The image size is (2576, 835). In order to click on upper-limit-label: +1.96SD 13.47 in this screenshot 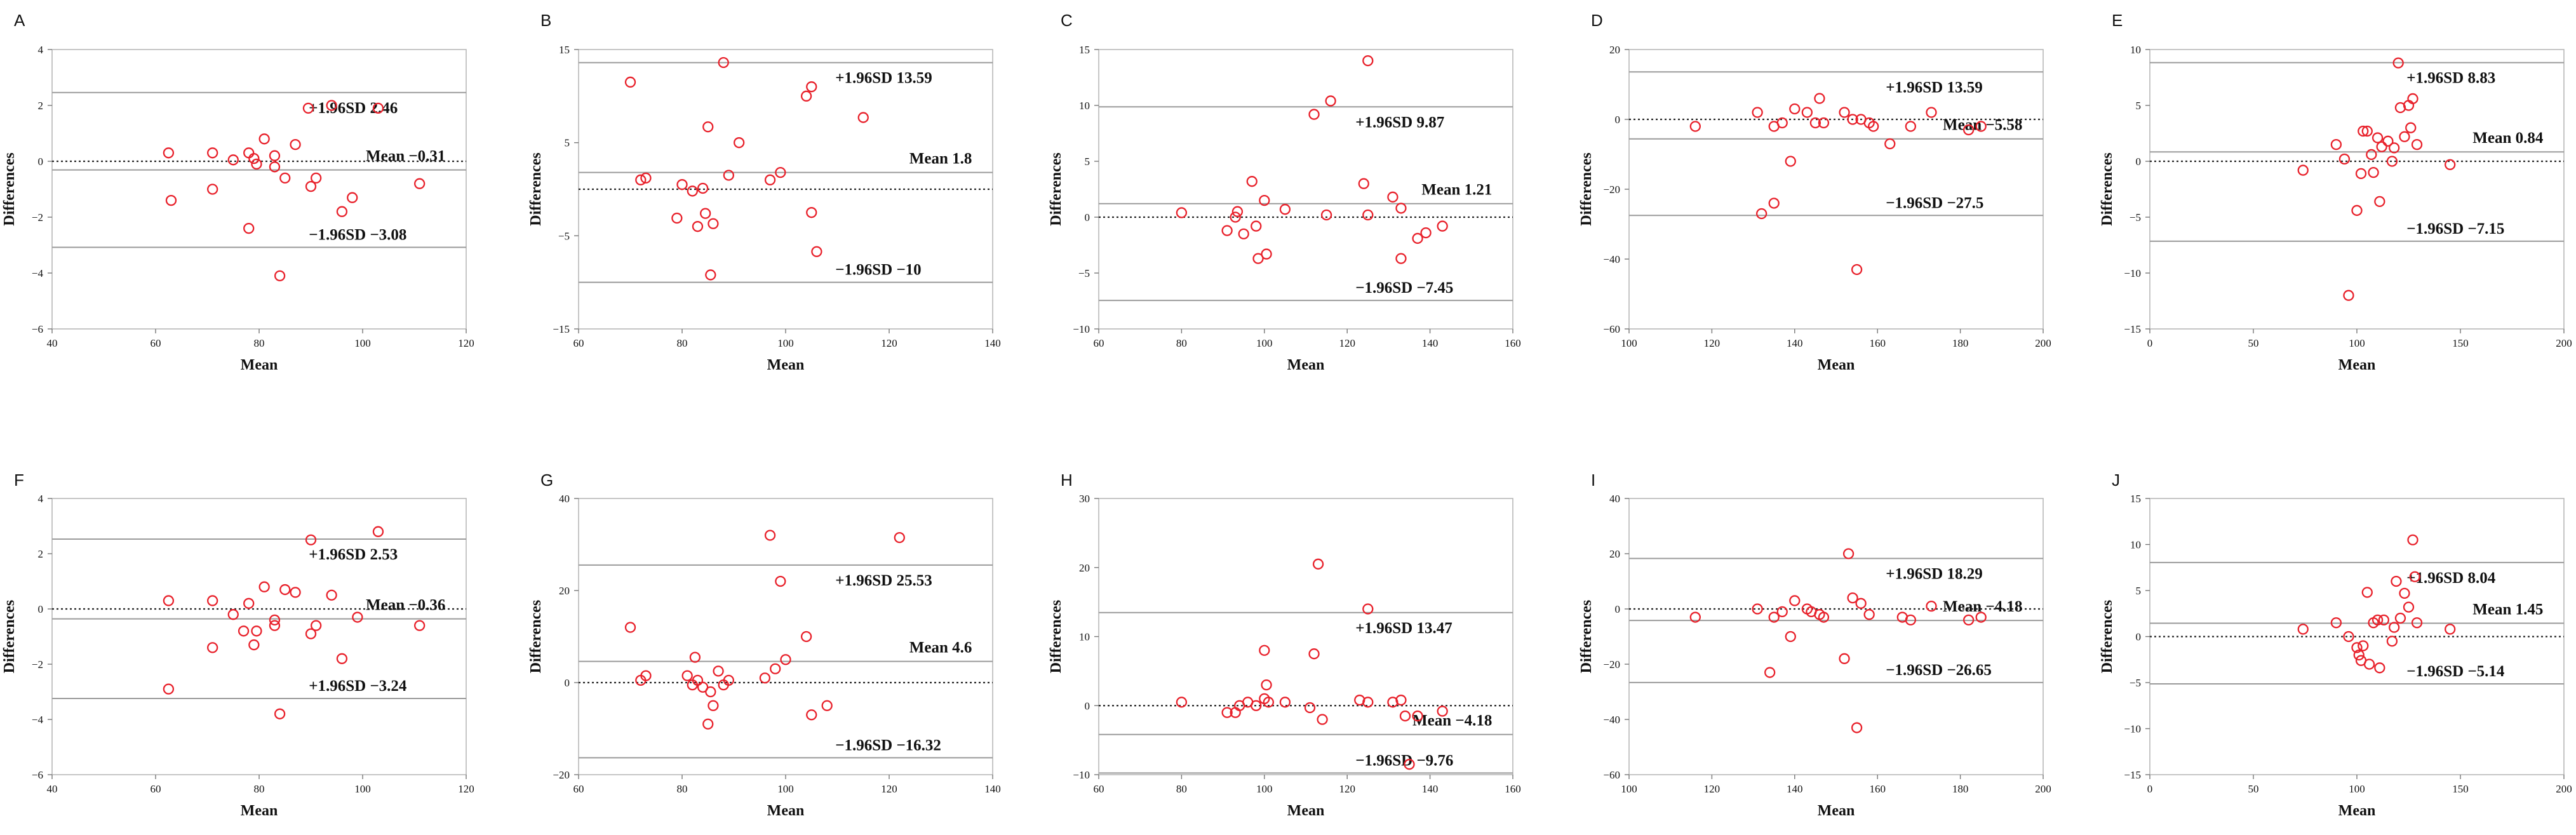, I will do `click(1403, 628)`.